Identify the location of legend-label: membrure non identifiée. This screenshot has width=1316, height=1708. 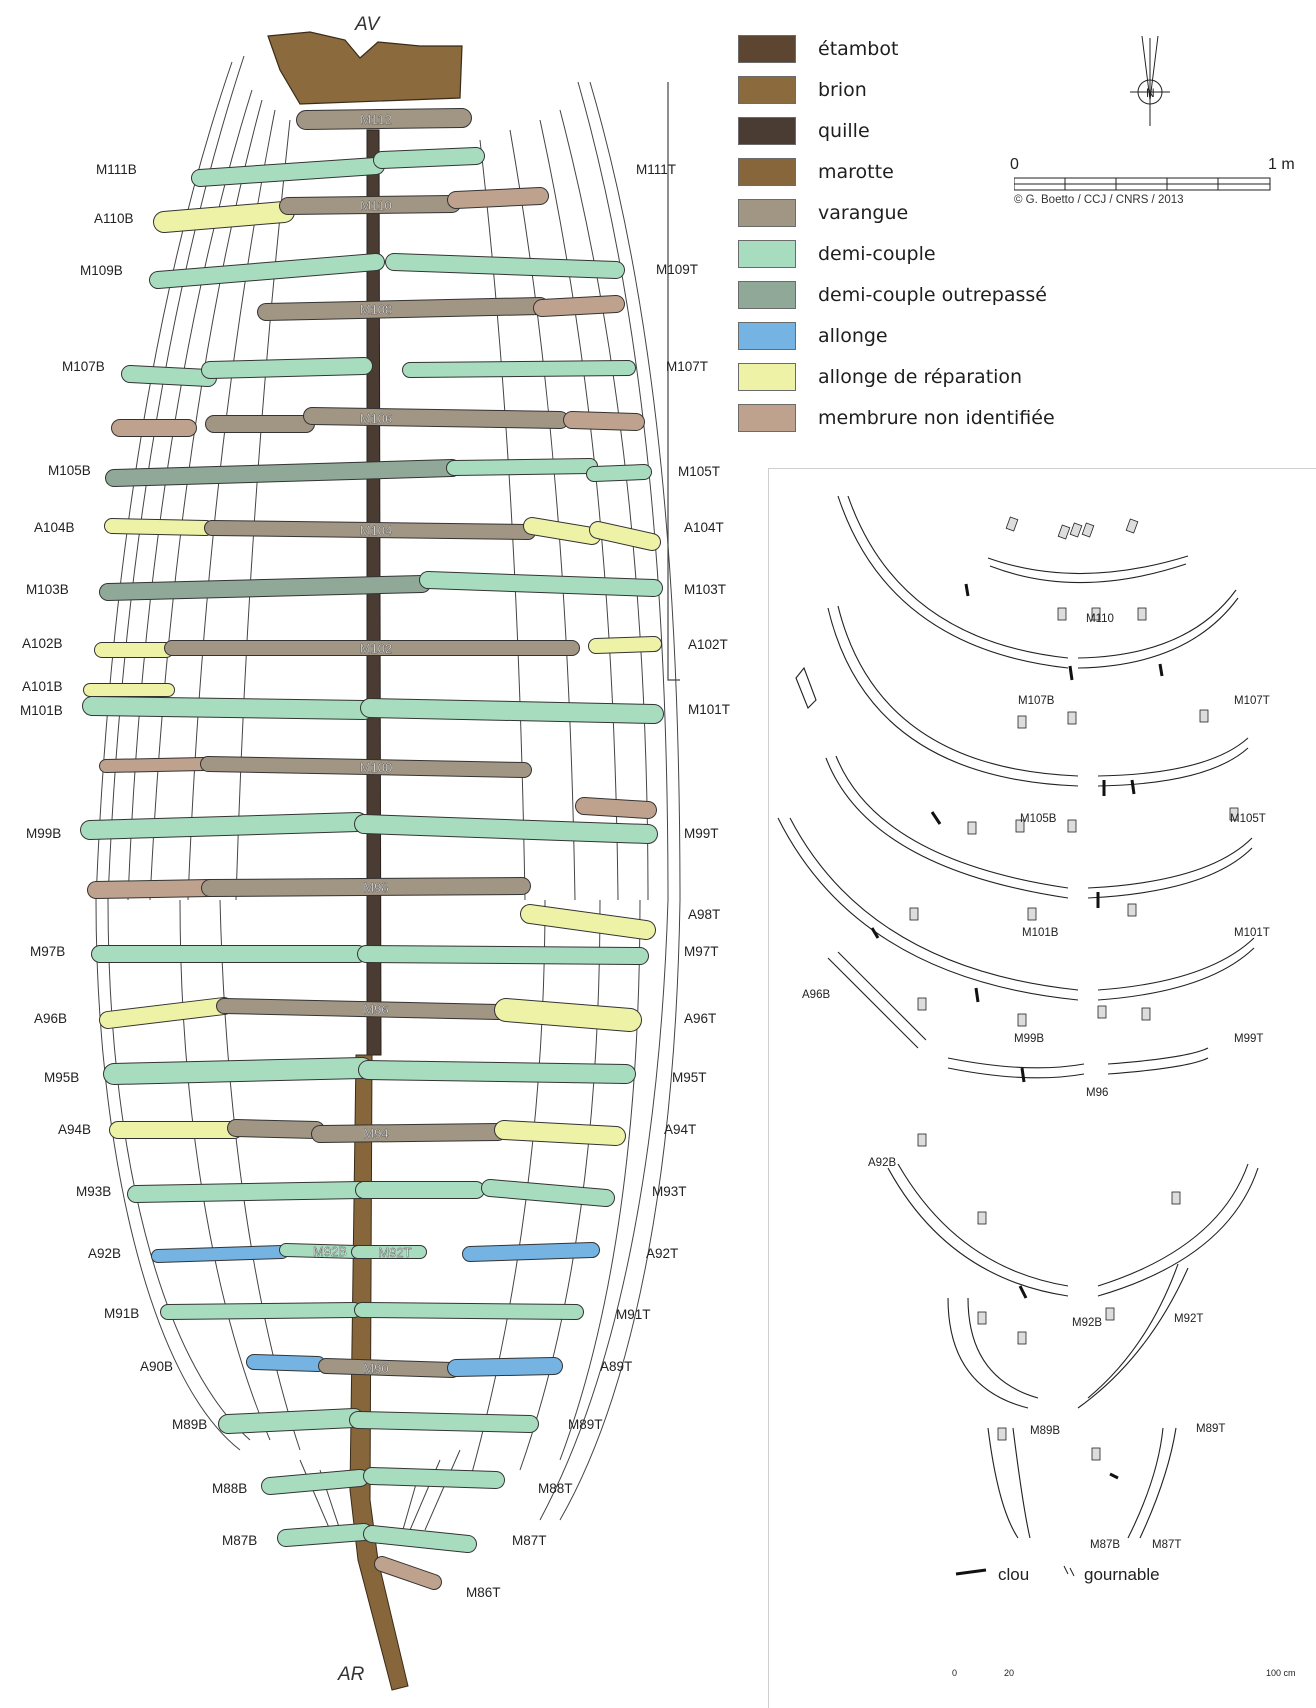
(936, 417).